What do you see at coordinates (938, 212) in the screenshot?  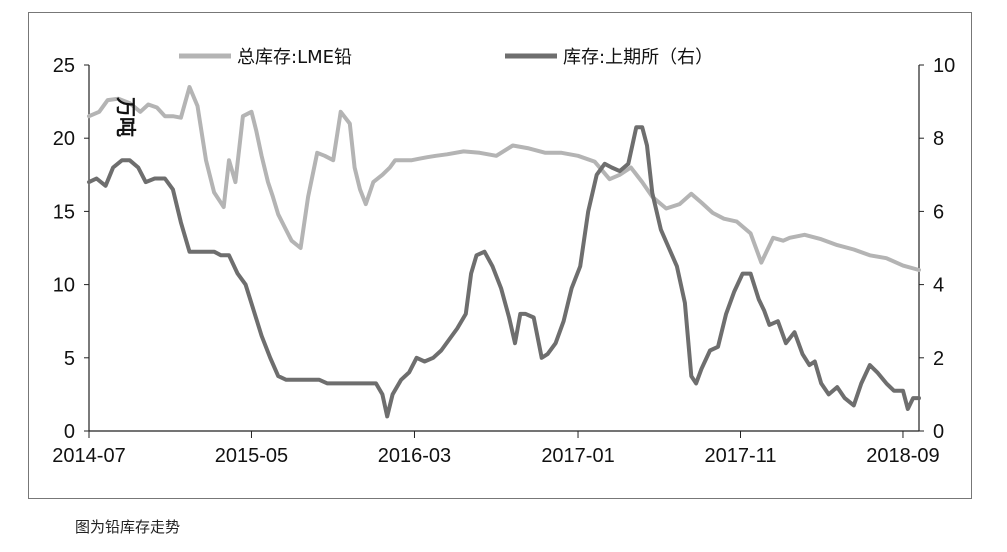 I see `y-tick-label-right: 6` at bounding box center [938, 212].